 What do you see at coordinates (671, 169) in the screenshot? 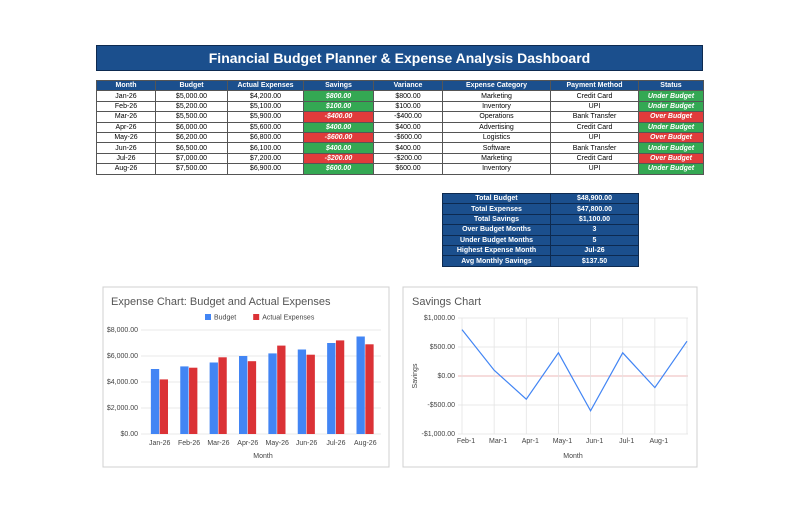
I see `table-cell: Under Budget` at bounding box center [671, 169].